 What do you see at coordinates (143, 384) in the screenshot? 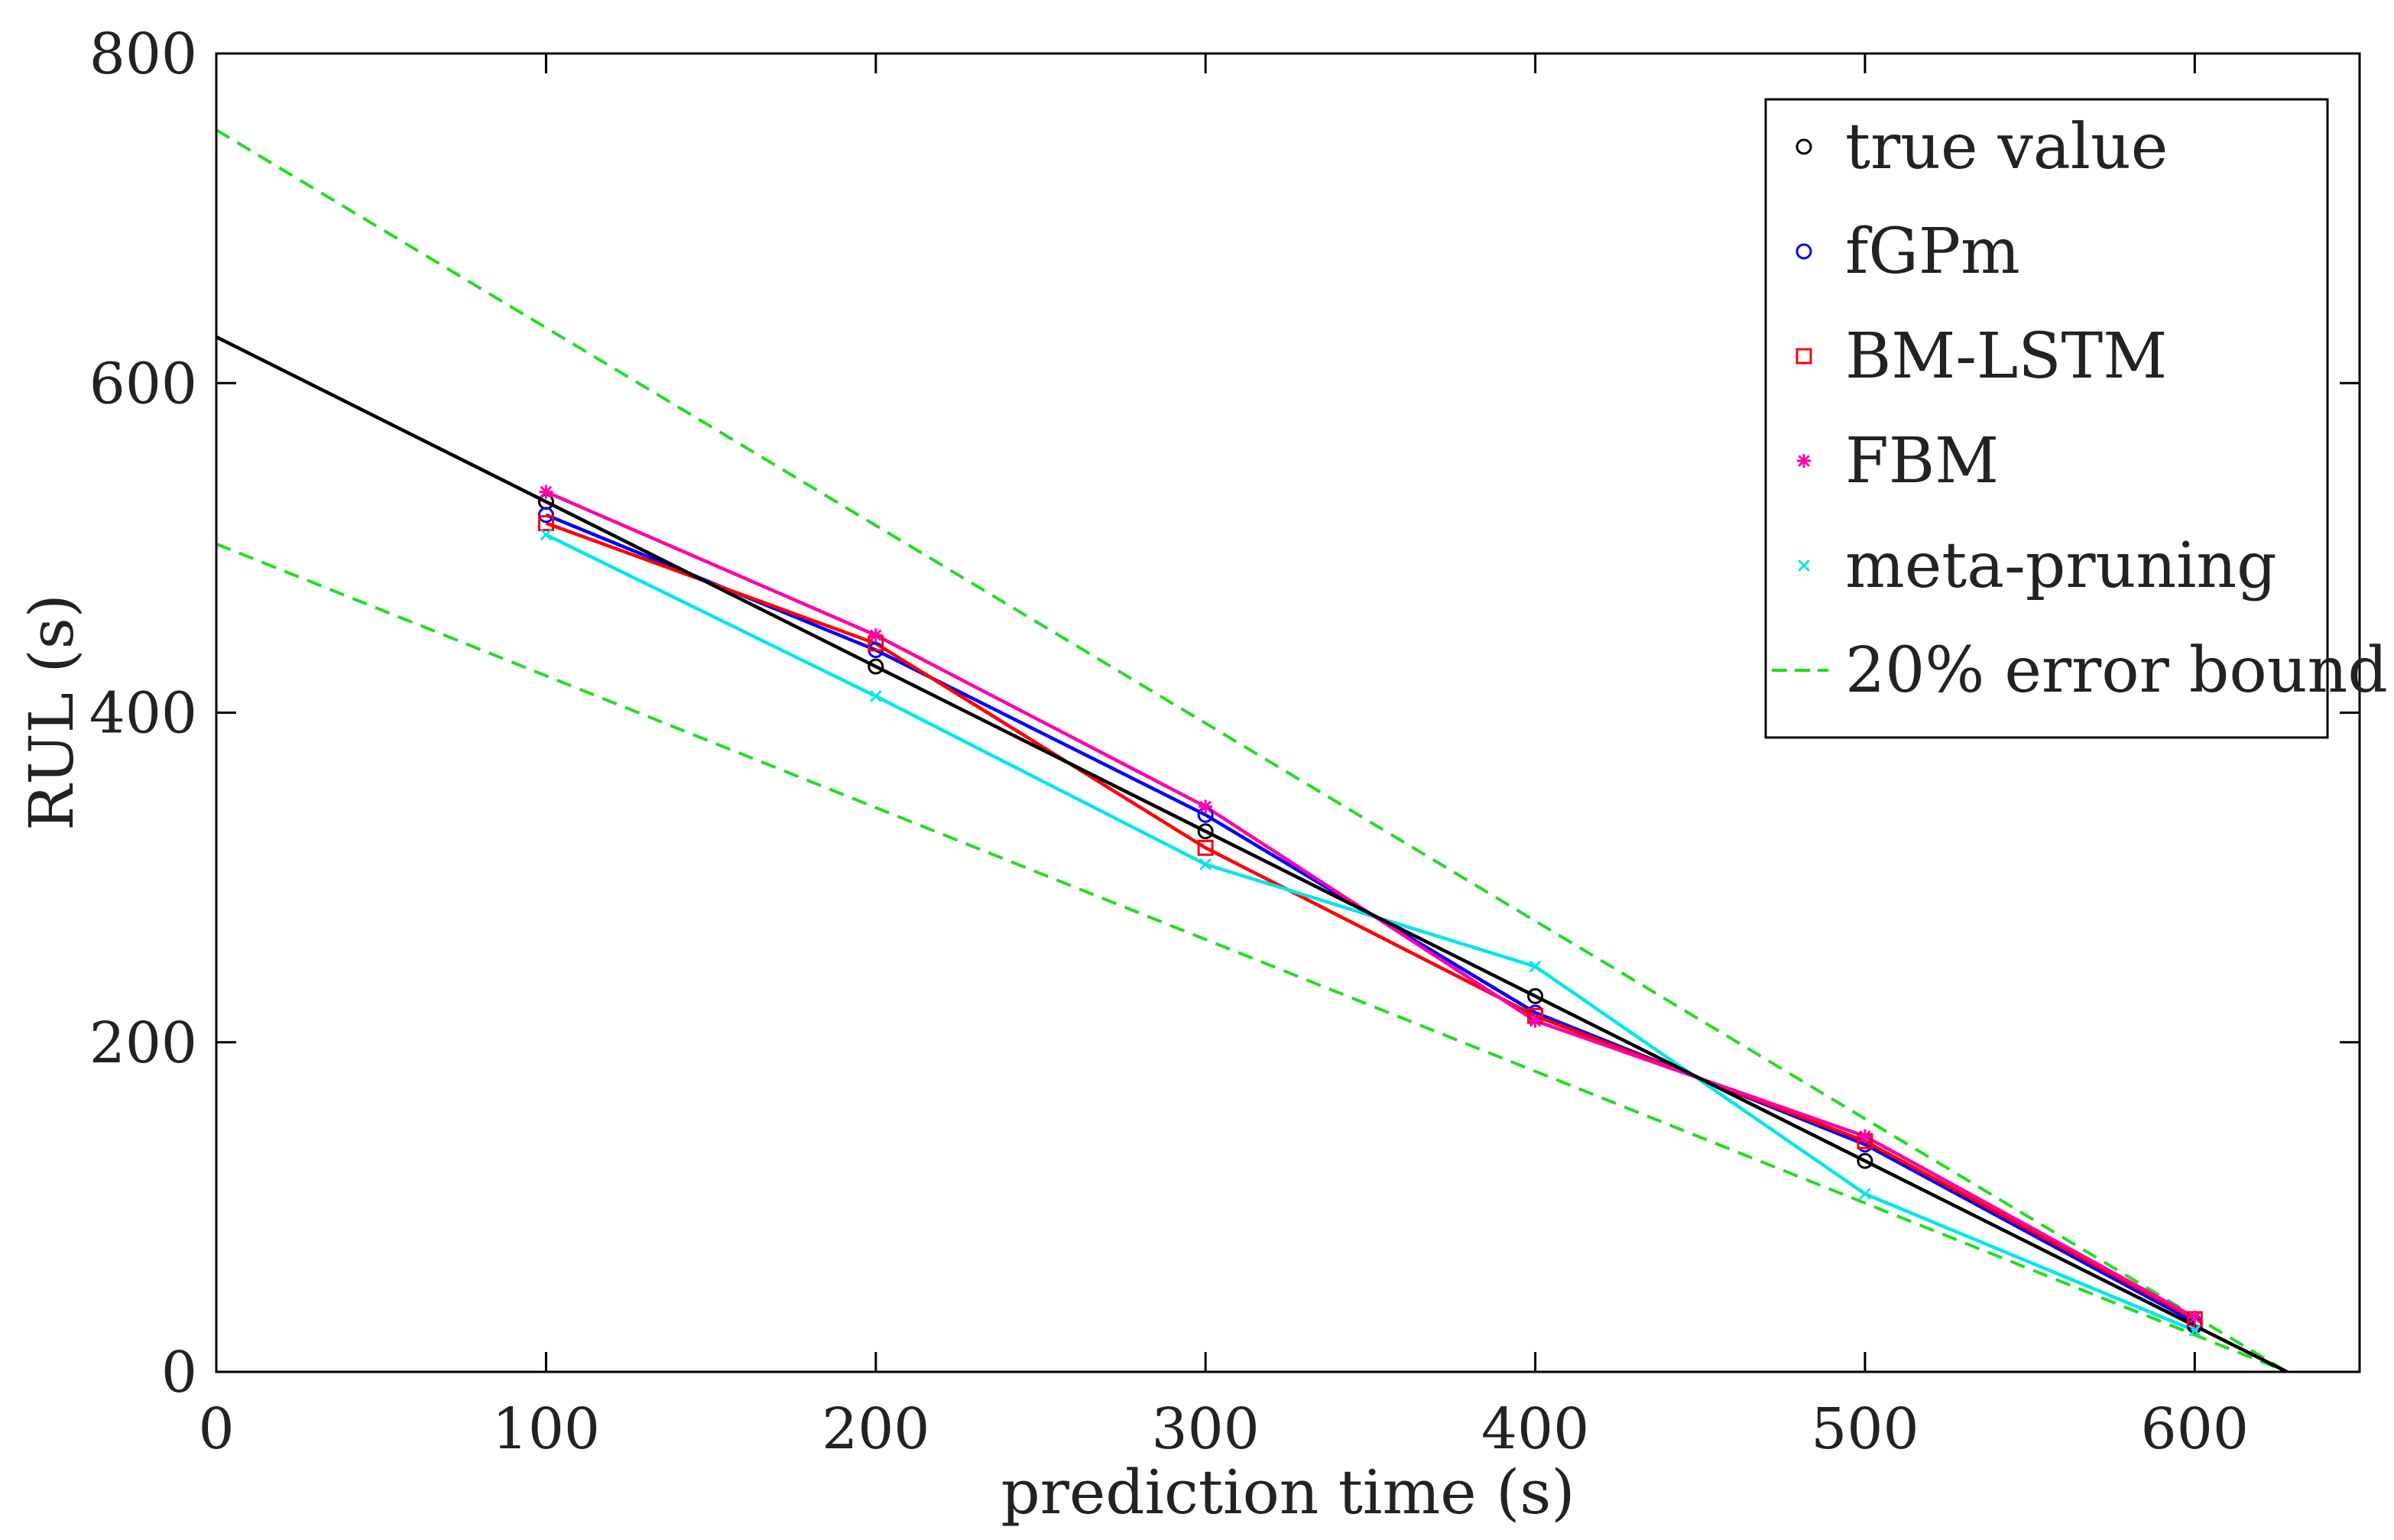
I see `y-tick-label: 600` at bounding box center [143, 384].